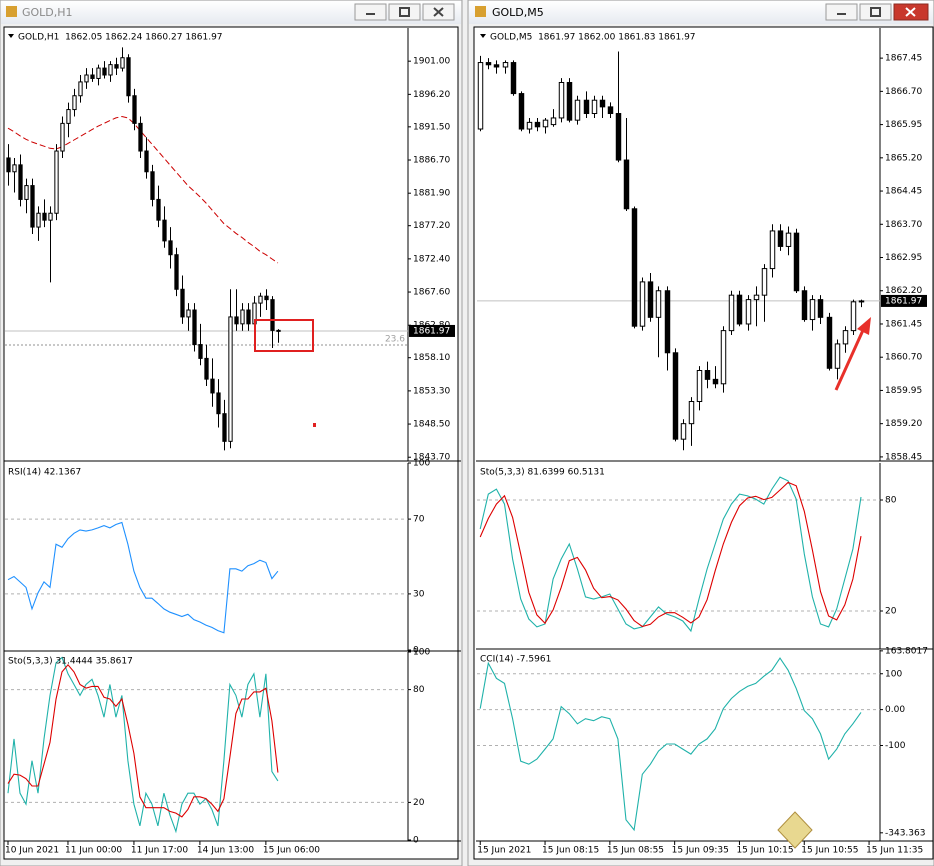 This screenshot has width=934, height=866. I want to click on x-tick-label: 15 Jun 2021, so click(504, 851).